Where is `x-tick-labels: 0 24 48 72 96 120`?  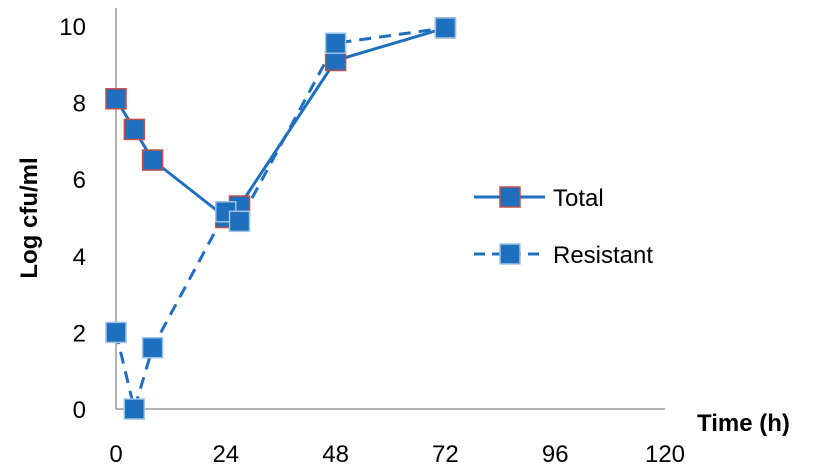
x-tick-labels: 0 24 48 72 96 120 is located at coordinates (397, 454).